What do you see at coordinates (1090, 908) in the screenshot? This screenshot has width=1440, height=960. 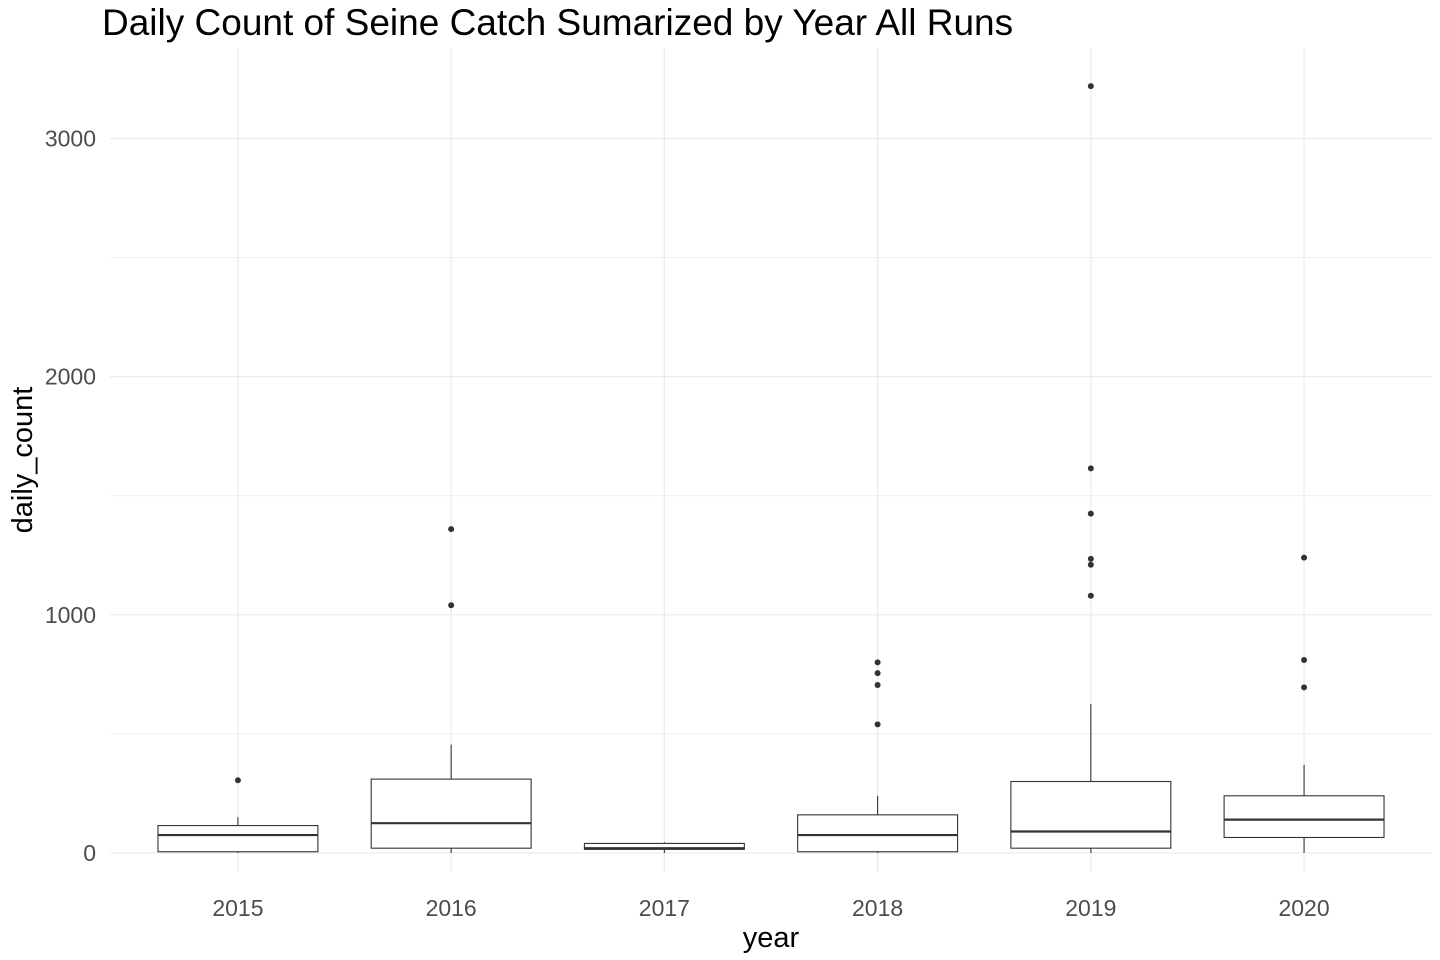 I see `x-tick-label: 2019` at bounding box center [1090, 908].